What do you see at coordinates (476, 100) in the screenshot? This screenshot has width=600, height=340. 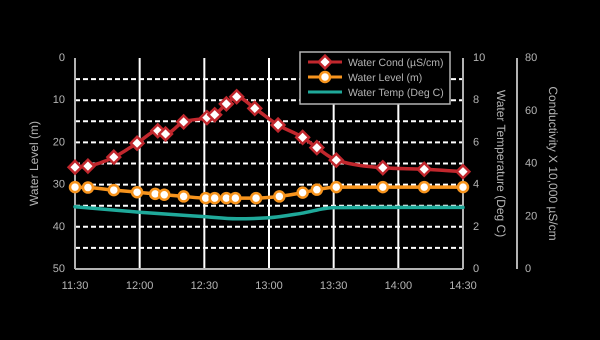 I see `y2-tick-label: 8` at bounding box center [476, 100].